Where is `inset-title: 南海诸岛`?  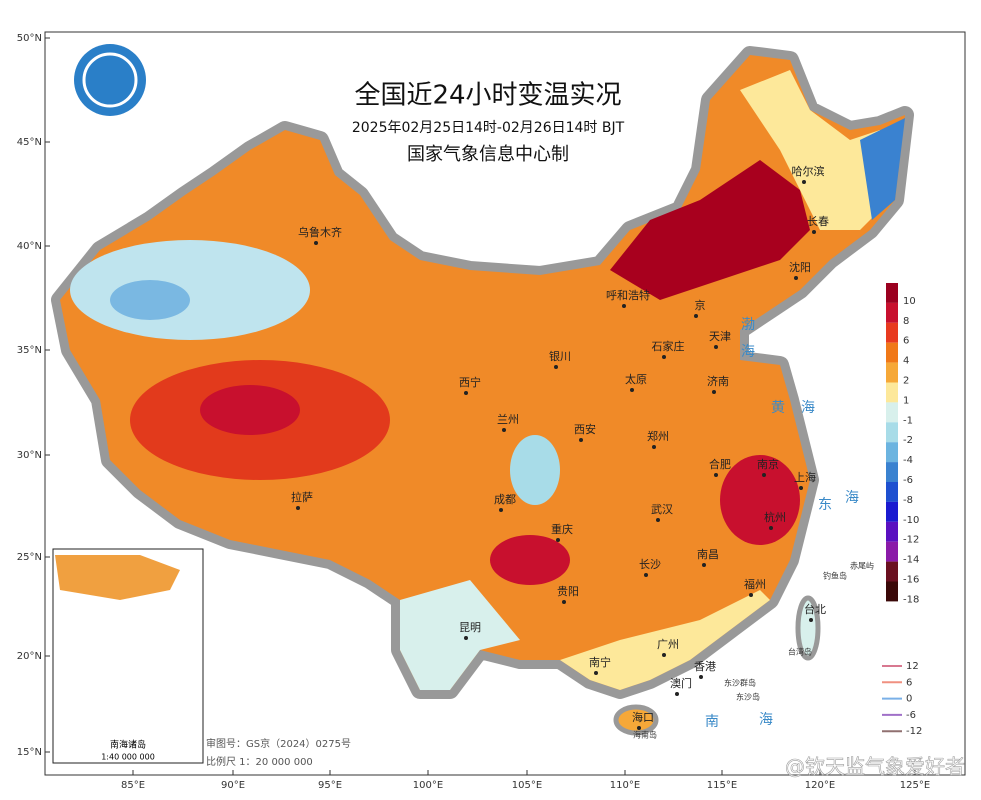
inset-title: 南海诸岛 is located at coordinates (128, 745).